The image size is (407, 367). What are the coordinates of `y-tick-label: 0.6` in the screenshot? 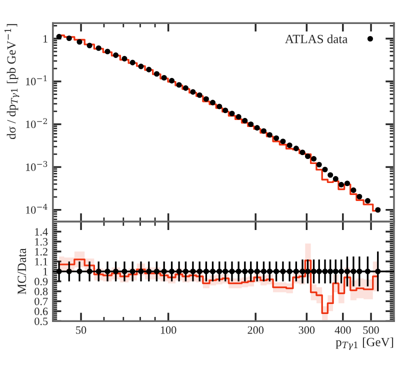 It's located at (41, 312).